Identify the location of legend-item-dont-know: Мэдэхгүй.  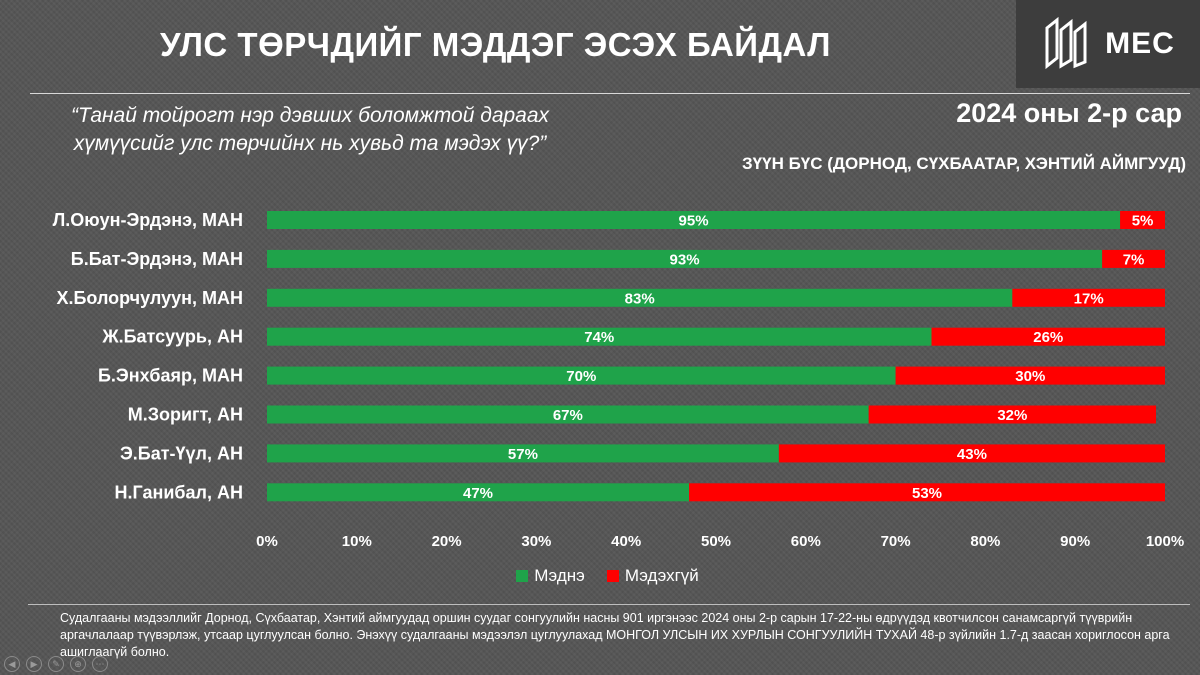
(652, 576).